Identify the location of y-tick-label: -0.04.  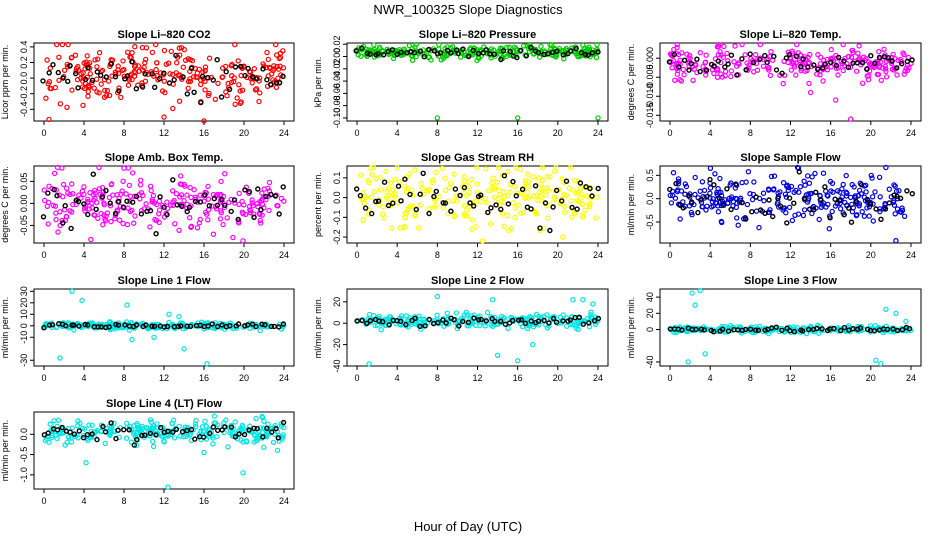
(337, 81).